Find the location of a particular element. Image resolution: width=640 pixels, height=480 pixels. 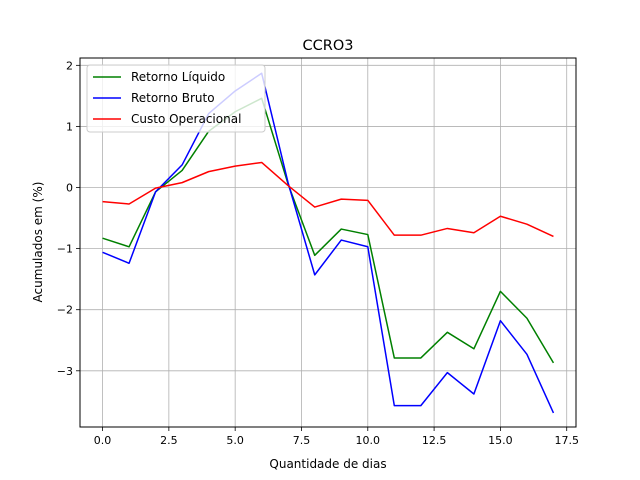

y-tick-label: −3 is located at coordinates (65, 371).